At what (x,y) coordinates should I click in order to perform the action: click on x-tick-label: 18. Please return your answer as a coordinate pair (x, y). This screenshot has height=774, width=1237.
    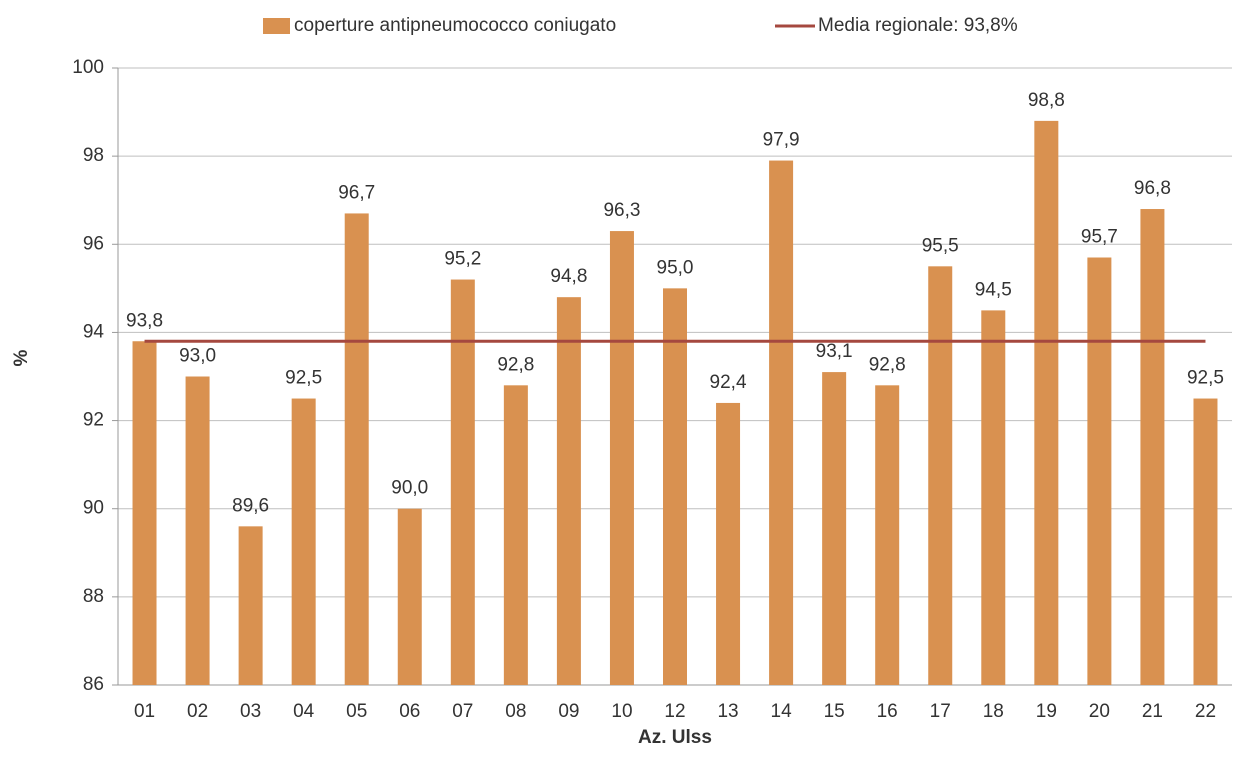
    Looking at the image, I should click on (993, 711).